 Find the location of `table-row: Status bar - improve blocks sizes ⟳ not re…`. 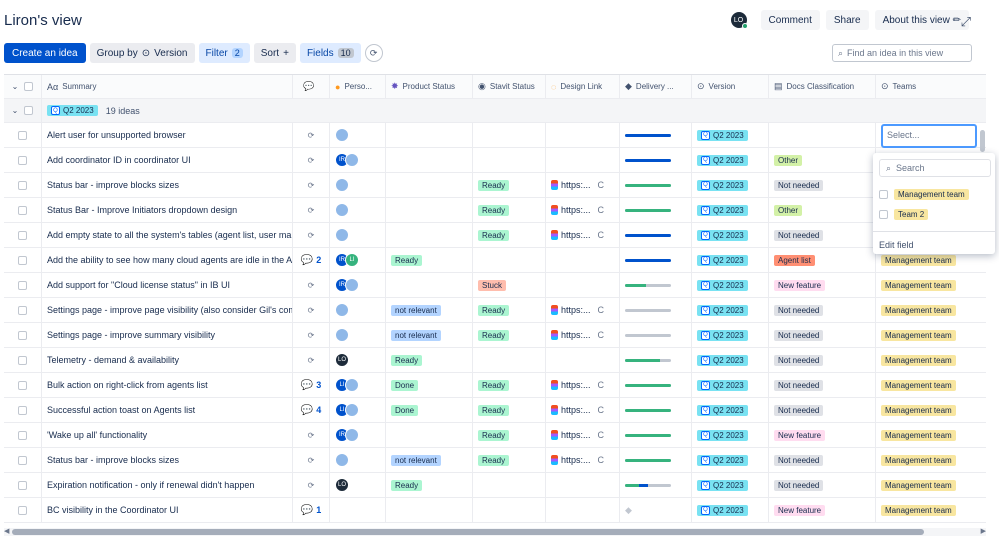

table-row: Status bar - improve blocks sizes ⟳ not re… is located at coordinates (495, 460).